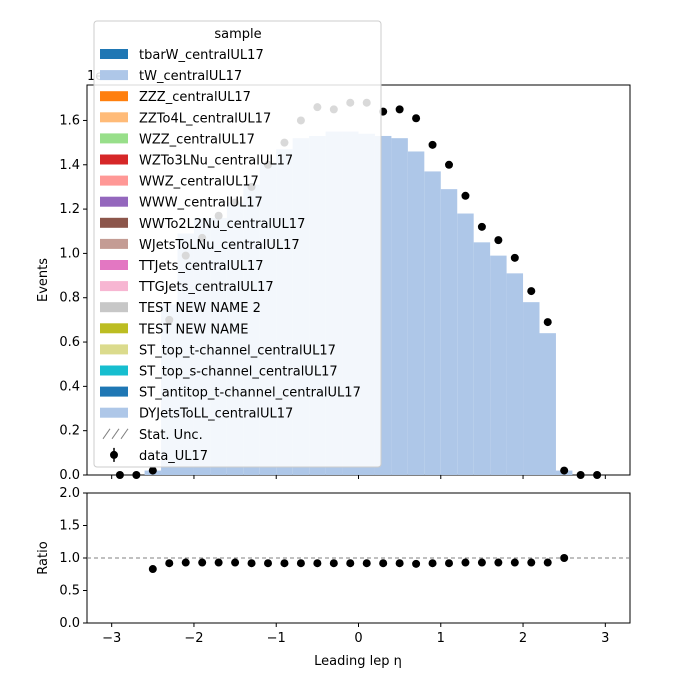 The image size is (700, 700). What do you see at coordinates (69, 386) in the screenshot?
I see `y-tick-label: 0.4` at bounding box center [69, 386].